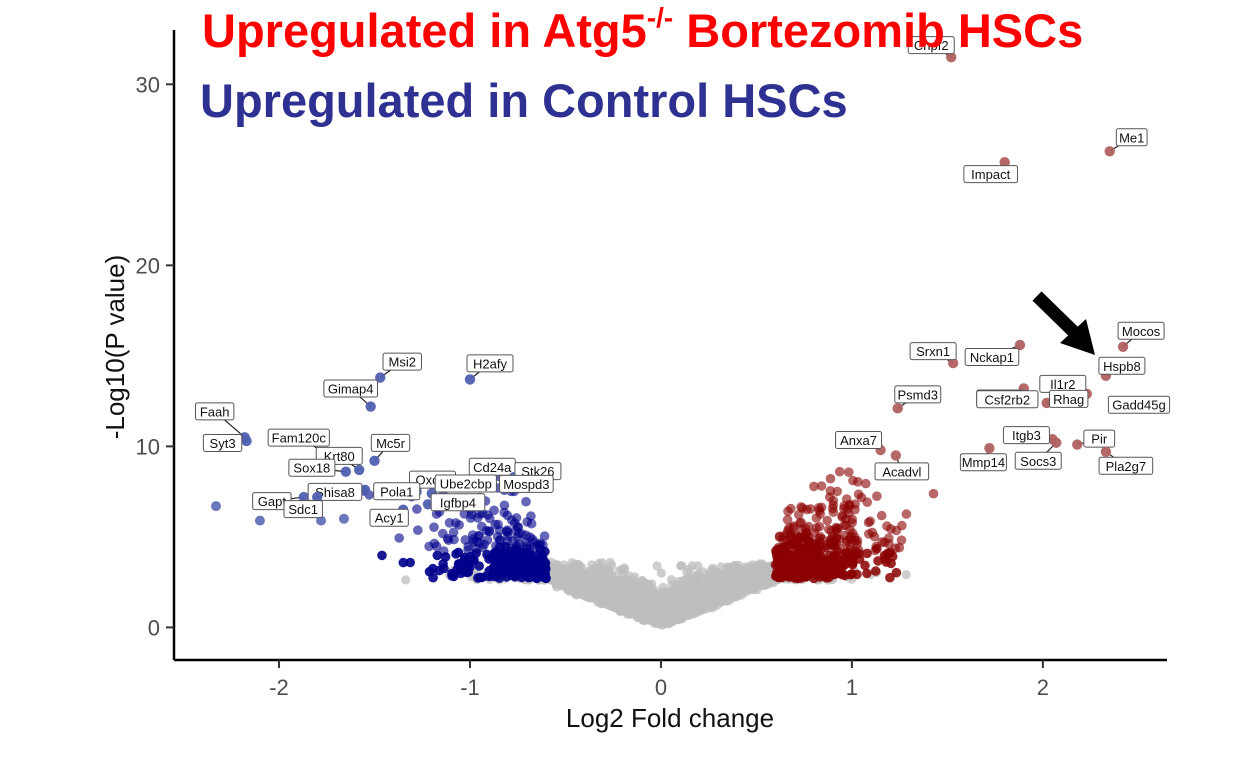 This screenshot has width=1255, height=763. What do you see at coordinates (1038, 461) in the screenshot?
I see `gene-label: Socs3` at bounding box center [1038, 461].